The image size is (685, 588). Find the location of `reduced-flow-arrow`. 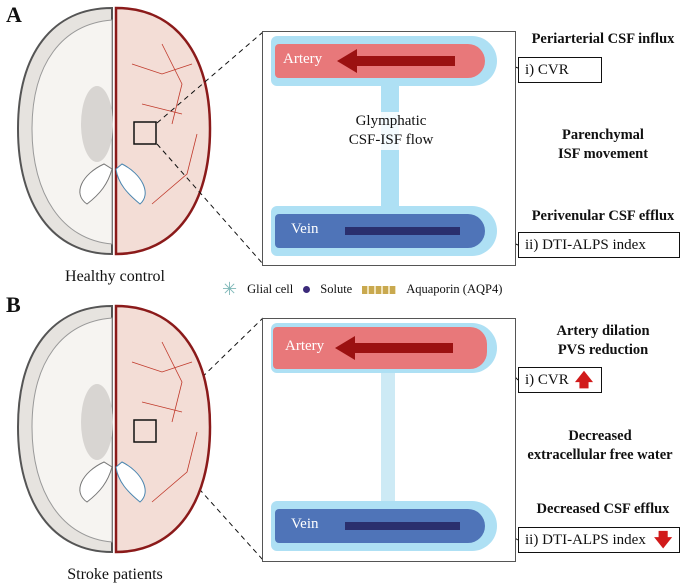

reduced-flow-arrow is located at coordinates (388, 437).